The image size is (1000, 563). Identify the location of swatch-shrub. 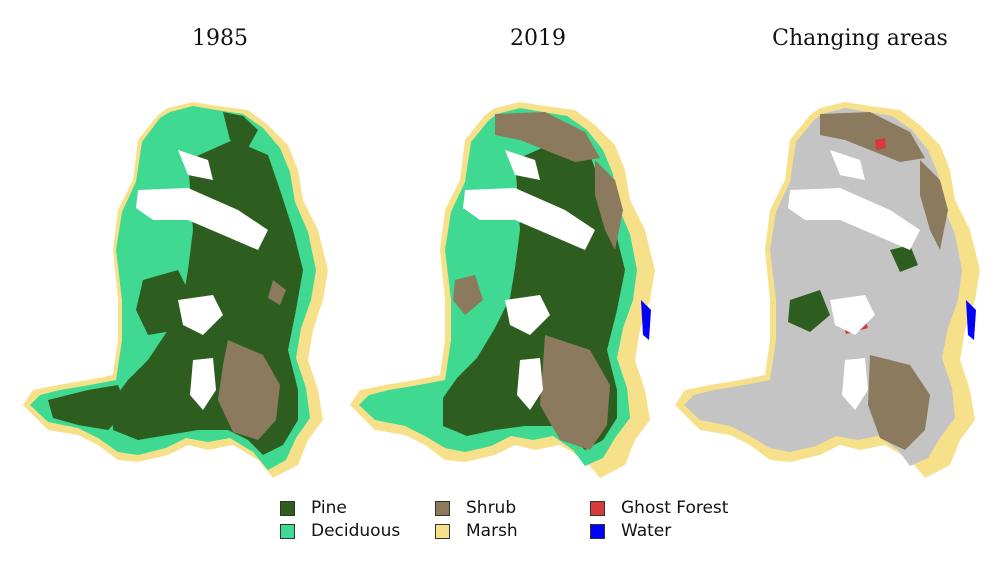
(442, 508).